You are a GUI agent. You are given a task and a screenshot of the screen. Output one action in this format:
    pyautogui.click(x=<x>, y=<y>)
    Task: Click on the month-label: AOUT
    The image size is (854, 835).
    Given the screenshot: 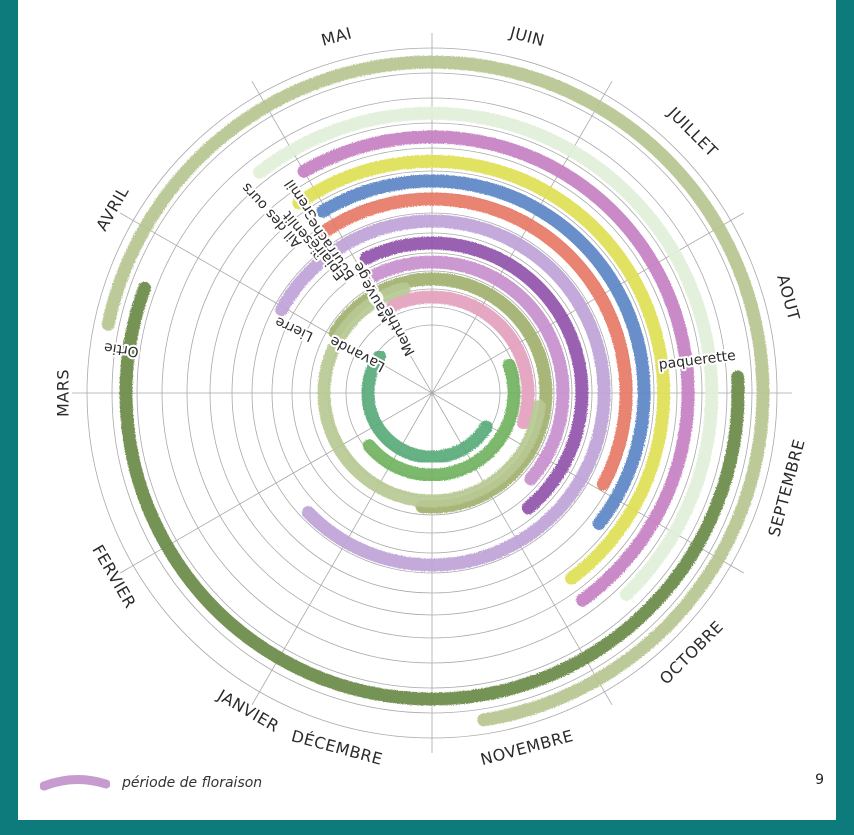 What is the action you would take?
    pyautogui.click(x=788, y=298)
    